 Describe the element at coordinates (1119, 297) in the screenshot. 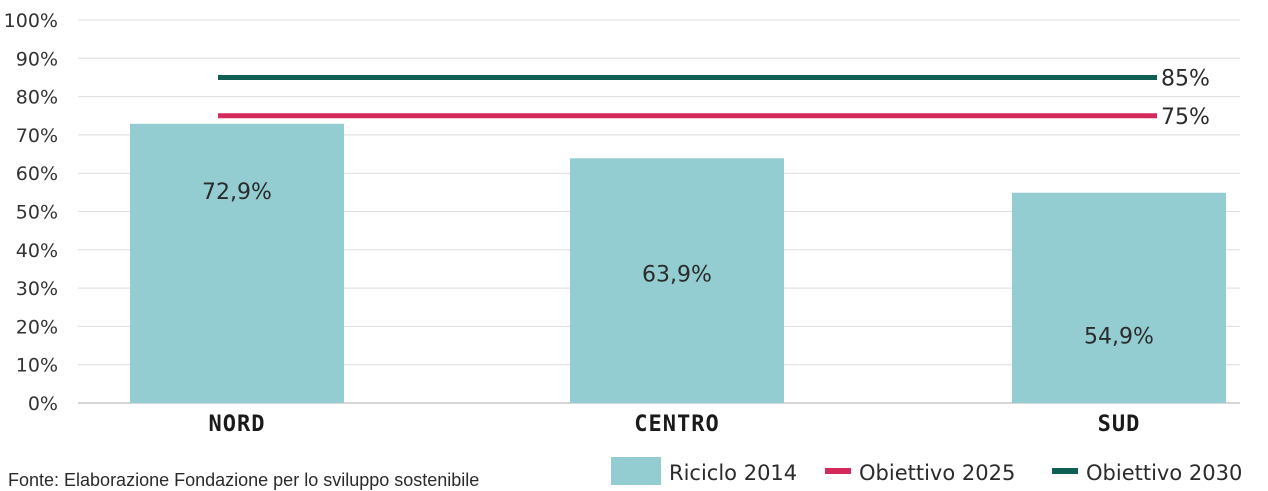

I see `bar-sud` at that location.